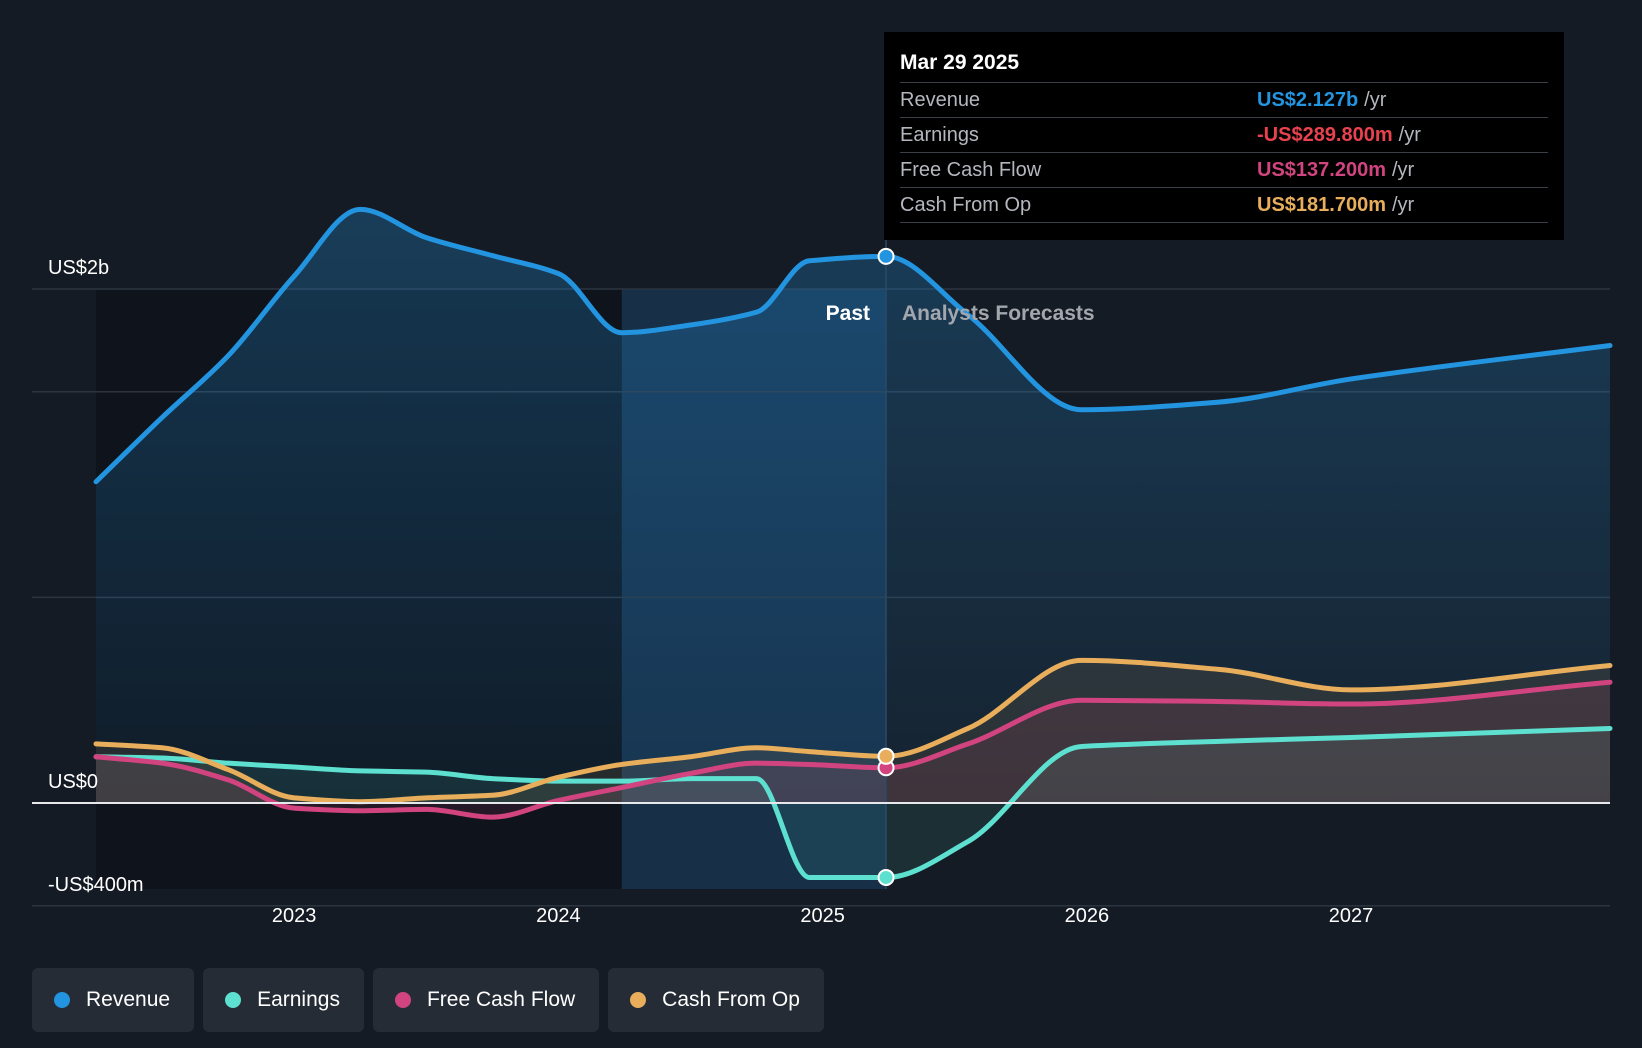 The image size is (1642, 1048). What do you see at coordinates (886, 256) in the screenshot?
I see `revenue-marker` at bounding box center [886, 256].